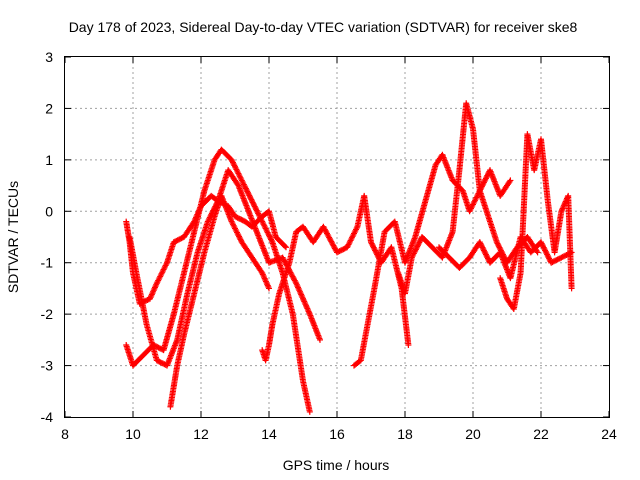  What do you see at coordinates (47, 366) in the screenshot?
I see `y-tick-label: -3` at bounding box center [47, 366].